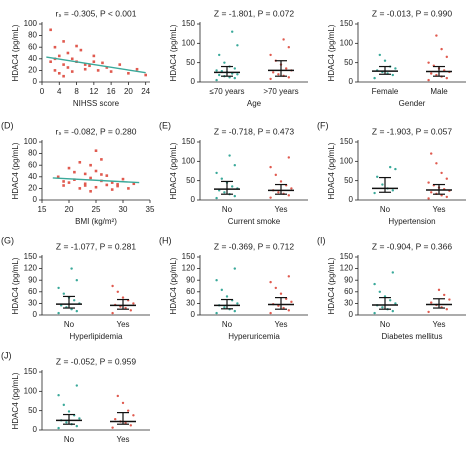  Describe the element at coordinates (96, 336) in the screenshot. I see `x-axis-label: Hyperlipidemia` at that location.